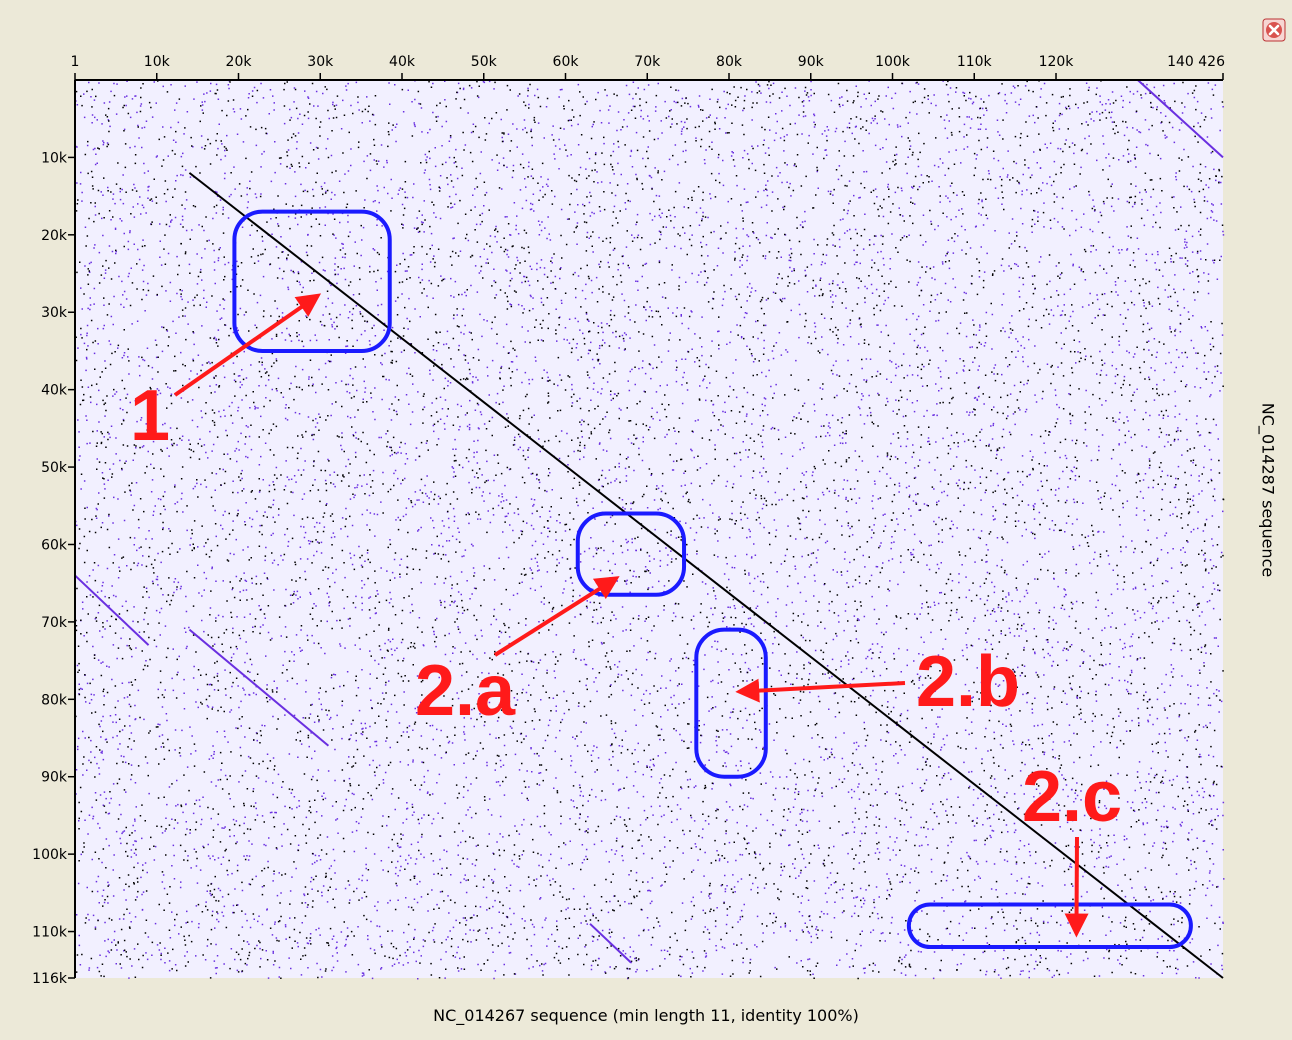 The width and height of the screenshot is (1292, 1040). What do you see at coordinates (1274, 30) in the screenshot?
I see `close-x-icon` at bounding box center [1274, 30].